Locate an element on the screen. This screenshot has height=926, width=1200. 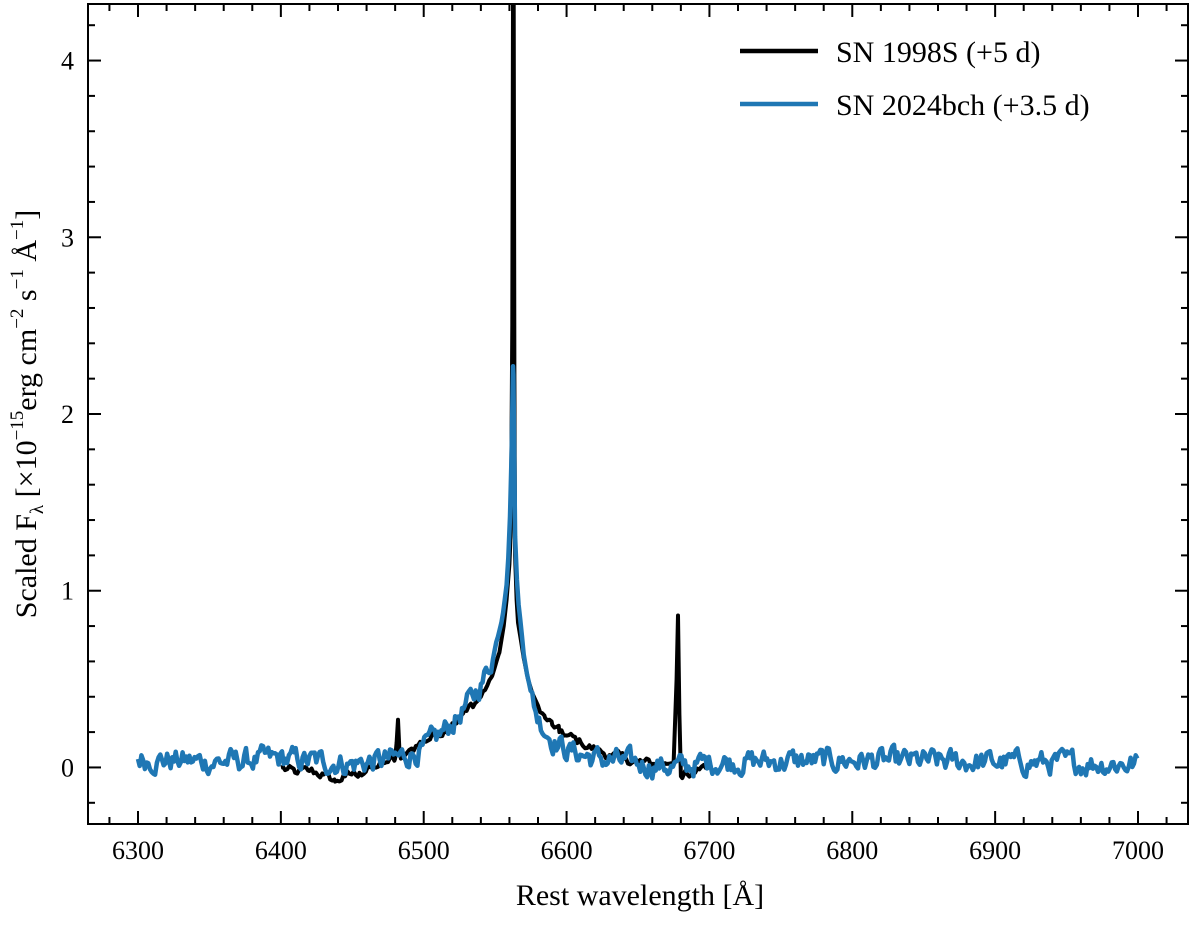
x-axis-label: Rest wavelength [Å] is located at coordinates (640, 895).